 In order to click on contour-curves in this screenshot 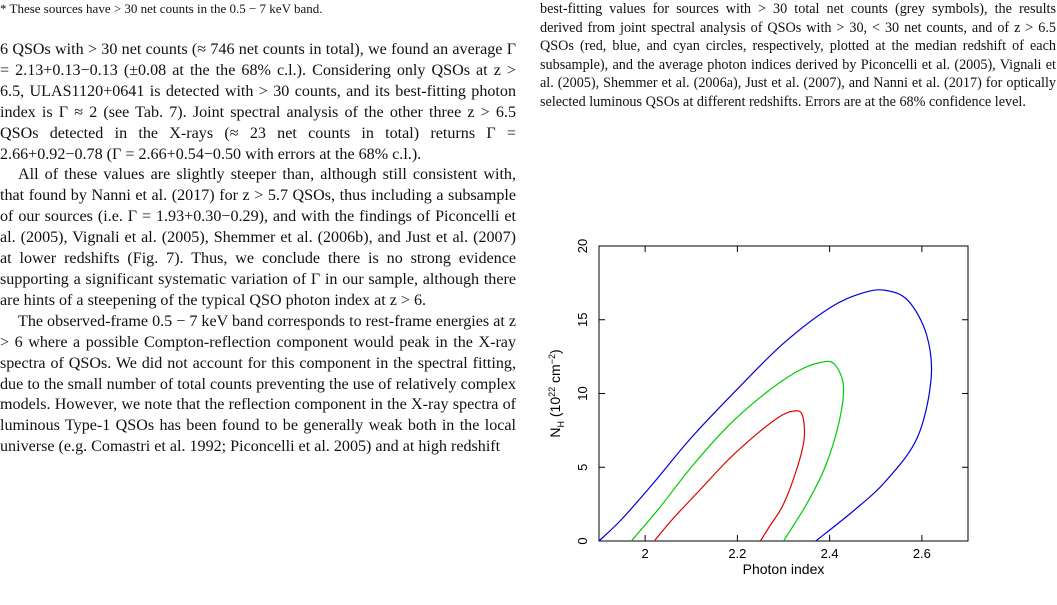, I will do `click(765, 415)`.